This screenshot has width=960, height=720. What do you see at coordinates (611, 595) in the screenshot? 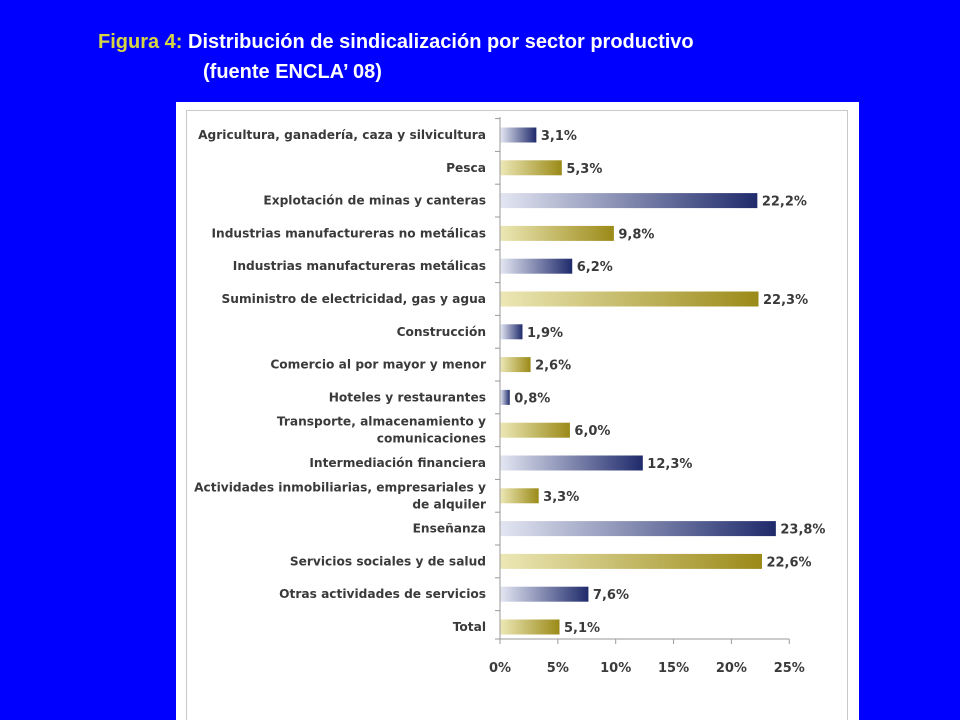
I see `bar-value-label: 7,6%` at bounding box center [611, 595].